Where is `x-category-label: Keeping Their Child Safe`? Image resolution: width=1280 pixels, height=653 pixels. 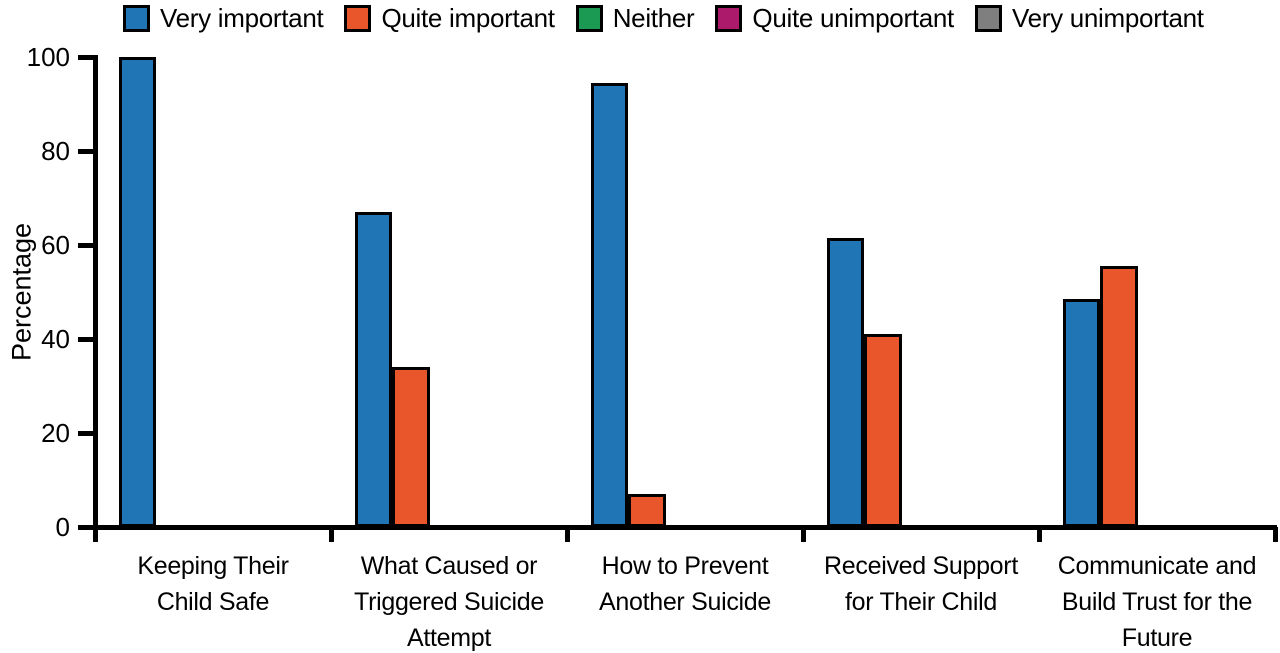
x-category-label: Keeping Their Child Safe is located at coordinates (213, 584).